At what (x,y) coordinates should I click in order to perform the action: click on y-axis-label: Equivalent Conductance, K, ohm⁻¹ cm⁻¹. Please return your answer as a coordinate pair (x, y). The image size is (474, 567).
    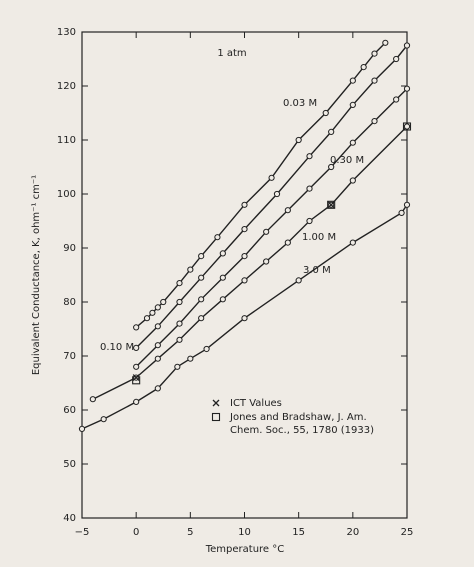
    Looking at the image, I should click on (36, 275).